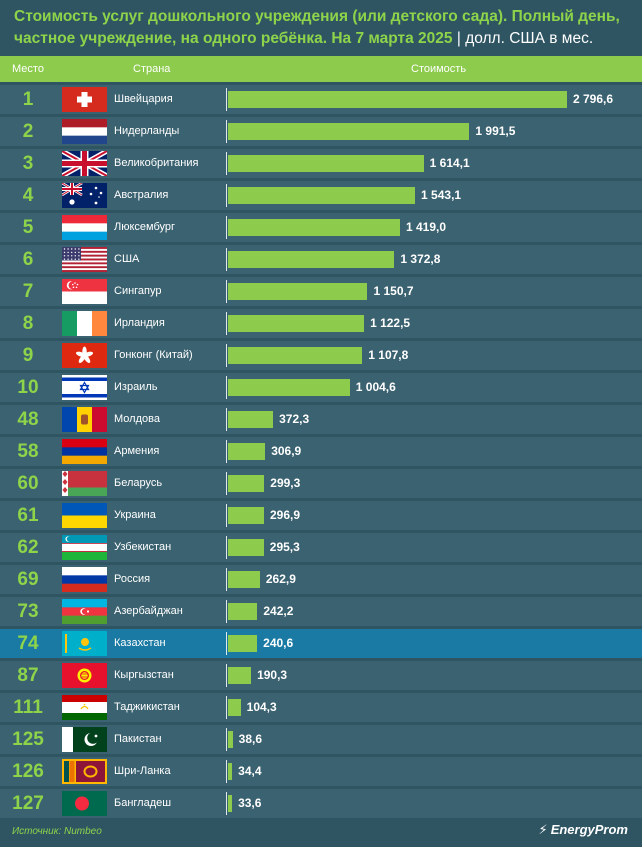 The height and width of the screenshot is (847, 642). I want to click on rank-label: 126, so click(28, 771).